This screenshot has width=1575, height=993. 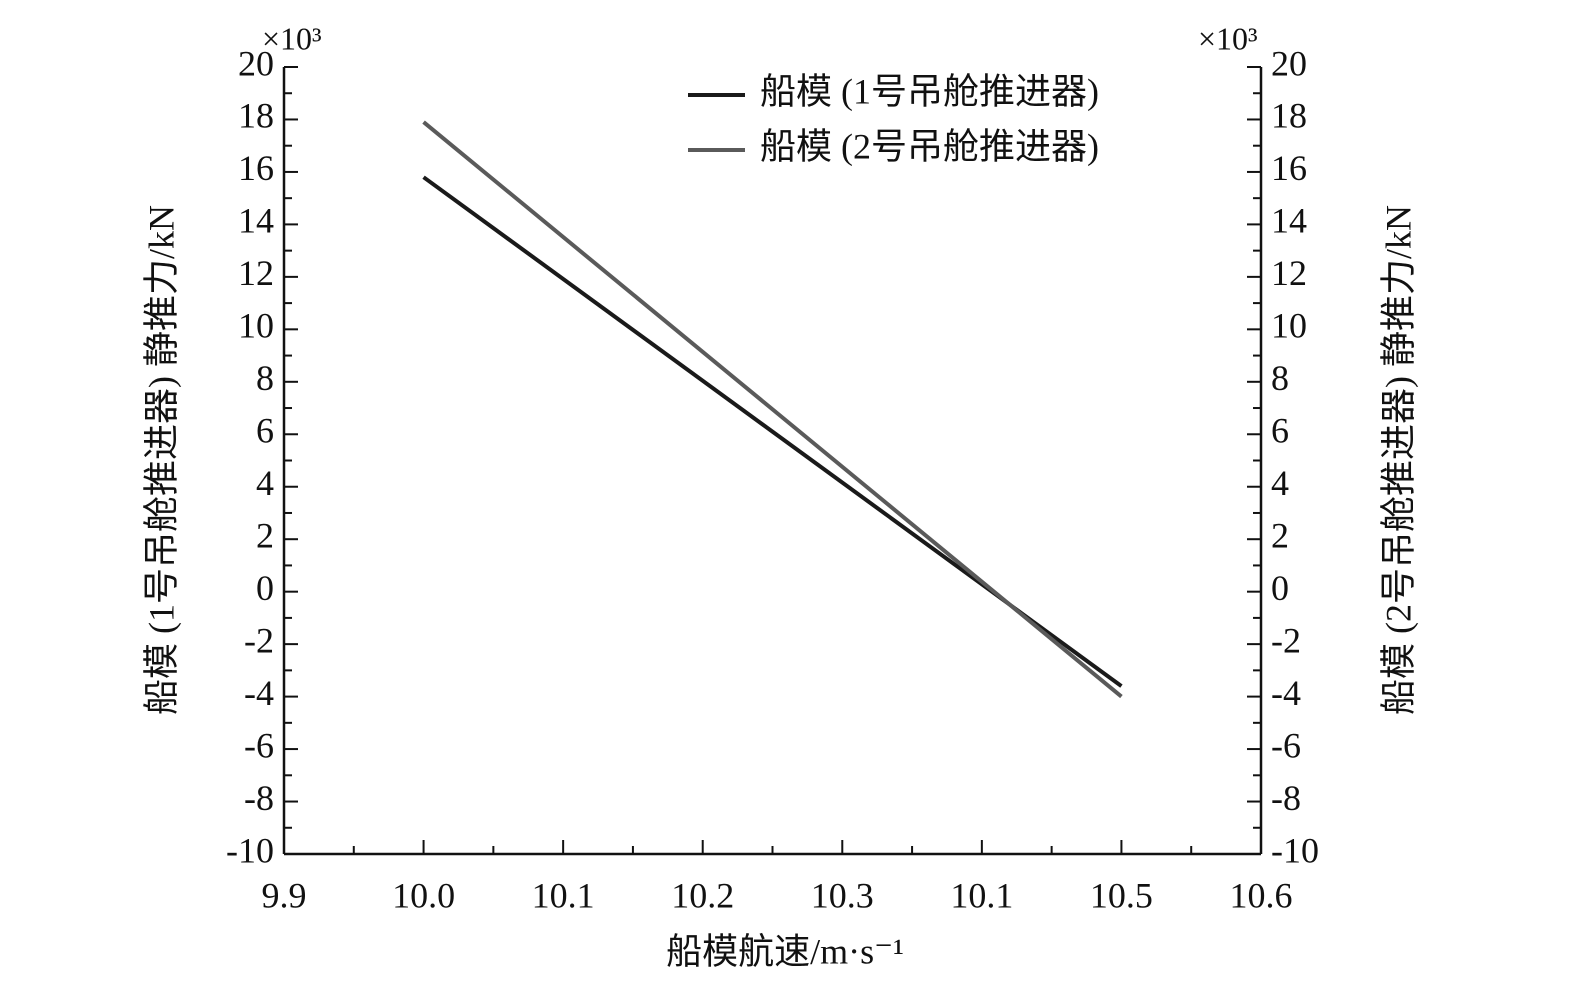 What do you see at coordinates (1295, 850) in the screenshot?
I see `y2-tick-label: -10` at bounding box center [1295, 850].